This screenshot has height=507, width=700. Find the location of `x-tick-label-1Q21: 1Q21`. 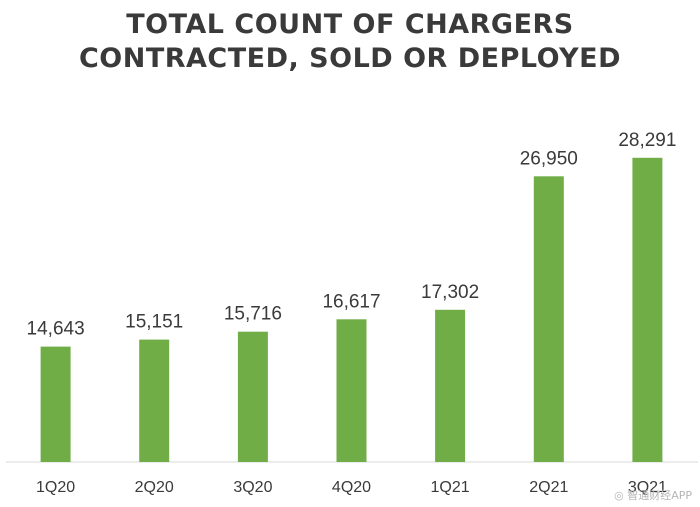

x-tick-label-1Q21: 1Q21 is located at coordinates (450, 487).